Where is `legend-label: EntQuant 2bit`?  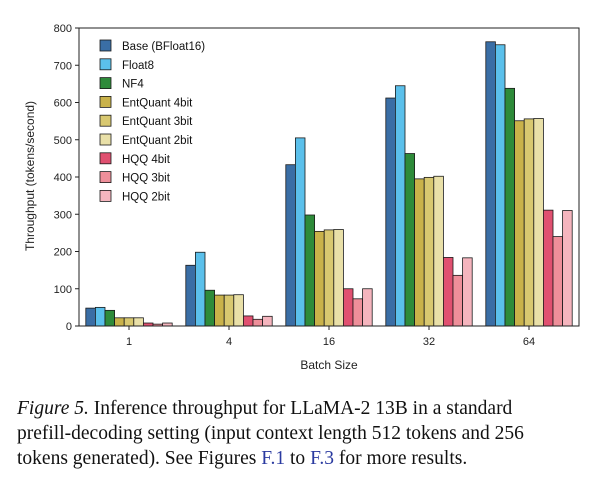
legend-label: EntQuant 2bit is located at coordinates (157, 141).